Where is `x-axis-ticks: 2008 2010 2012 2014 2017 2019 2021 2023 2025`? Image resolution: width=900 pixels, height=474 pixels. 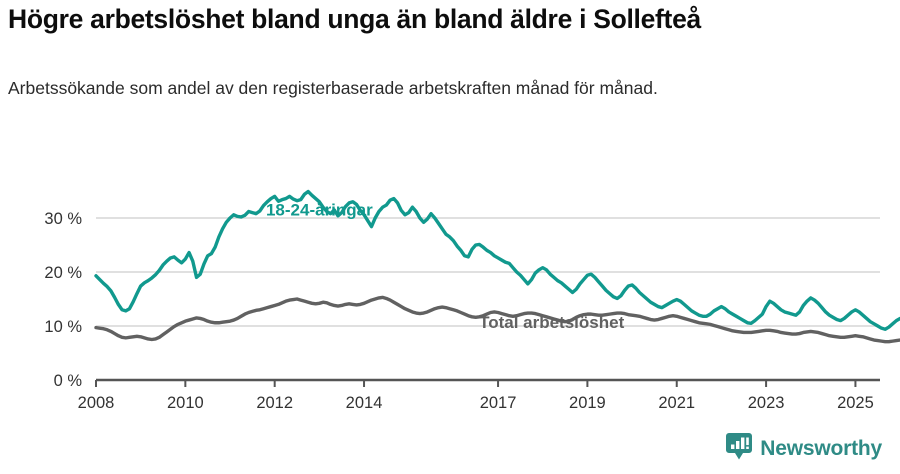 x-axis-ticks: 2008 2010 2012 2014 2017 2019 2021 2023 2025 is located at coordinates (476, 396).